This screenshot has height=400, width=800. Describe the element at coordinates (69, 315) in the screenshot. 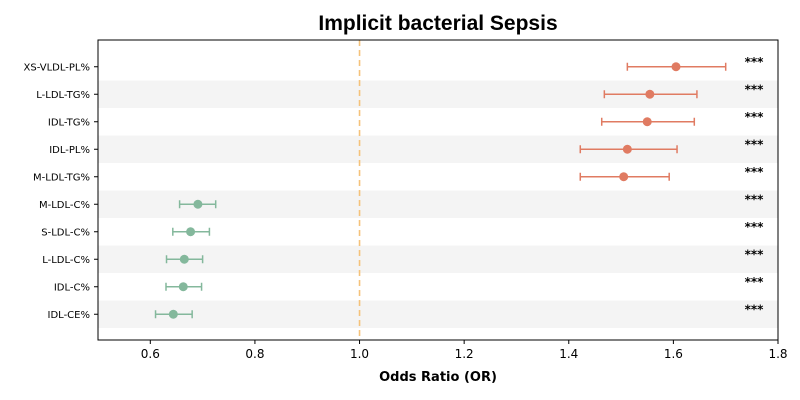

I see `y-tick-label: IDL-CE%` at that location.